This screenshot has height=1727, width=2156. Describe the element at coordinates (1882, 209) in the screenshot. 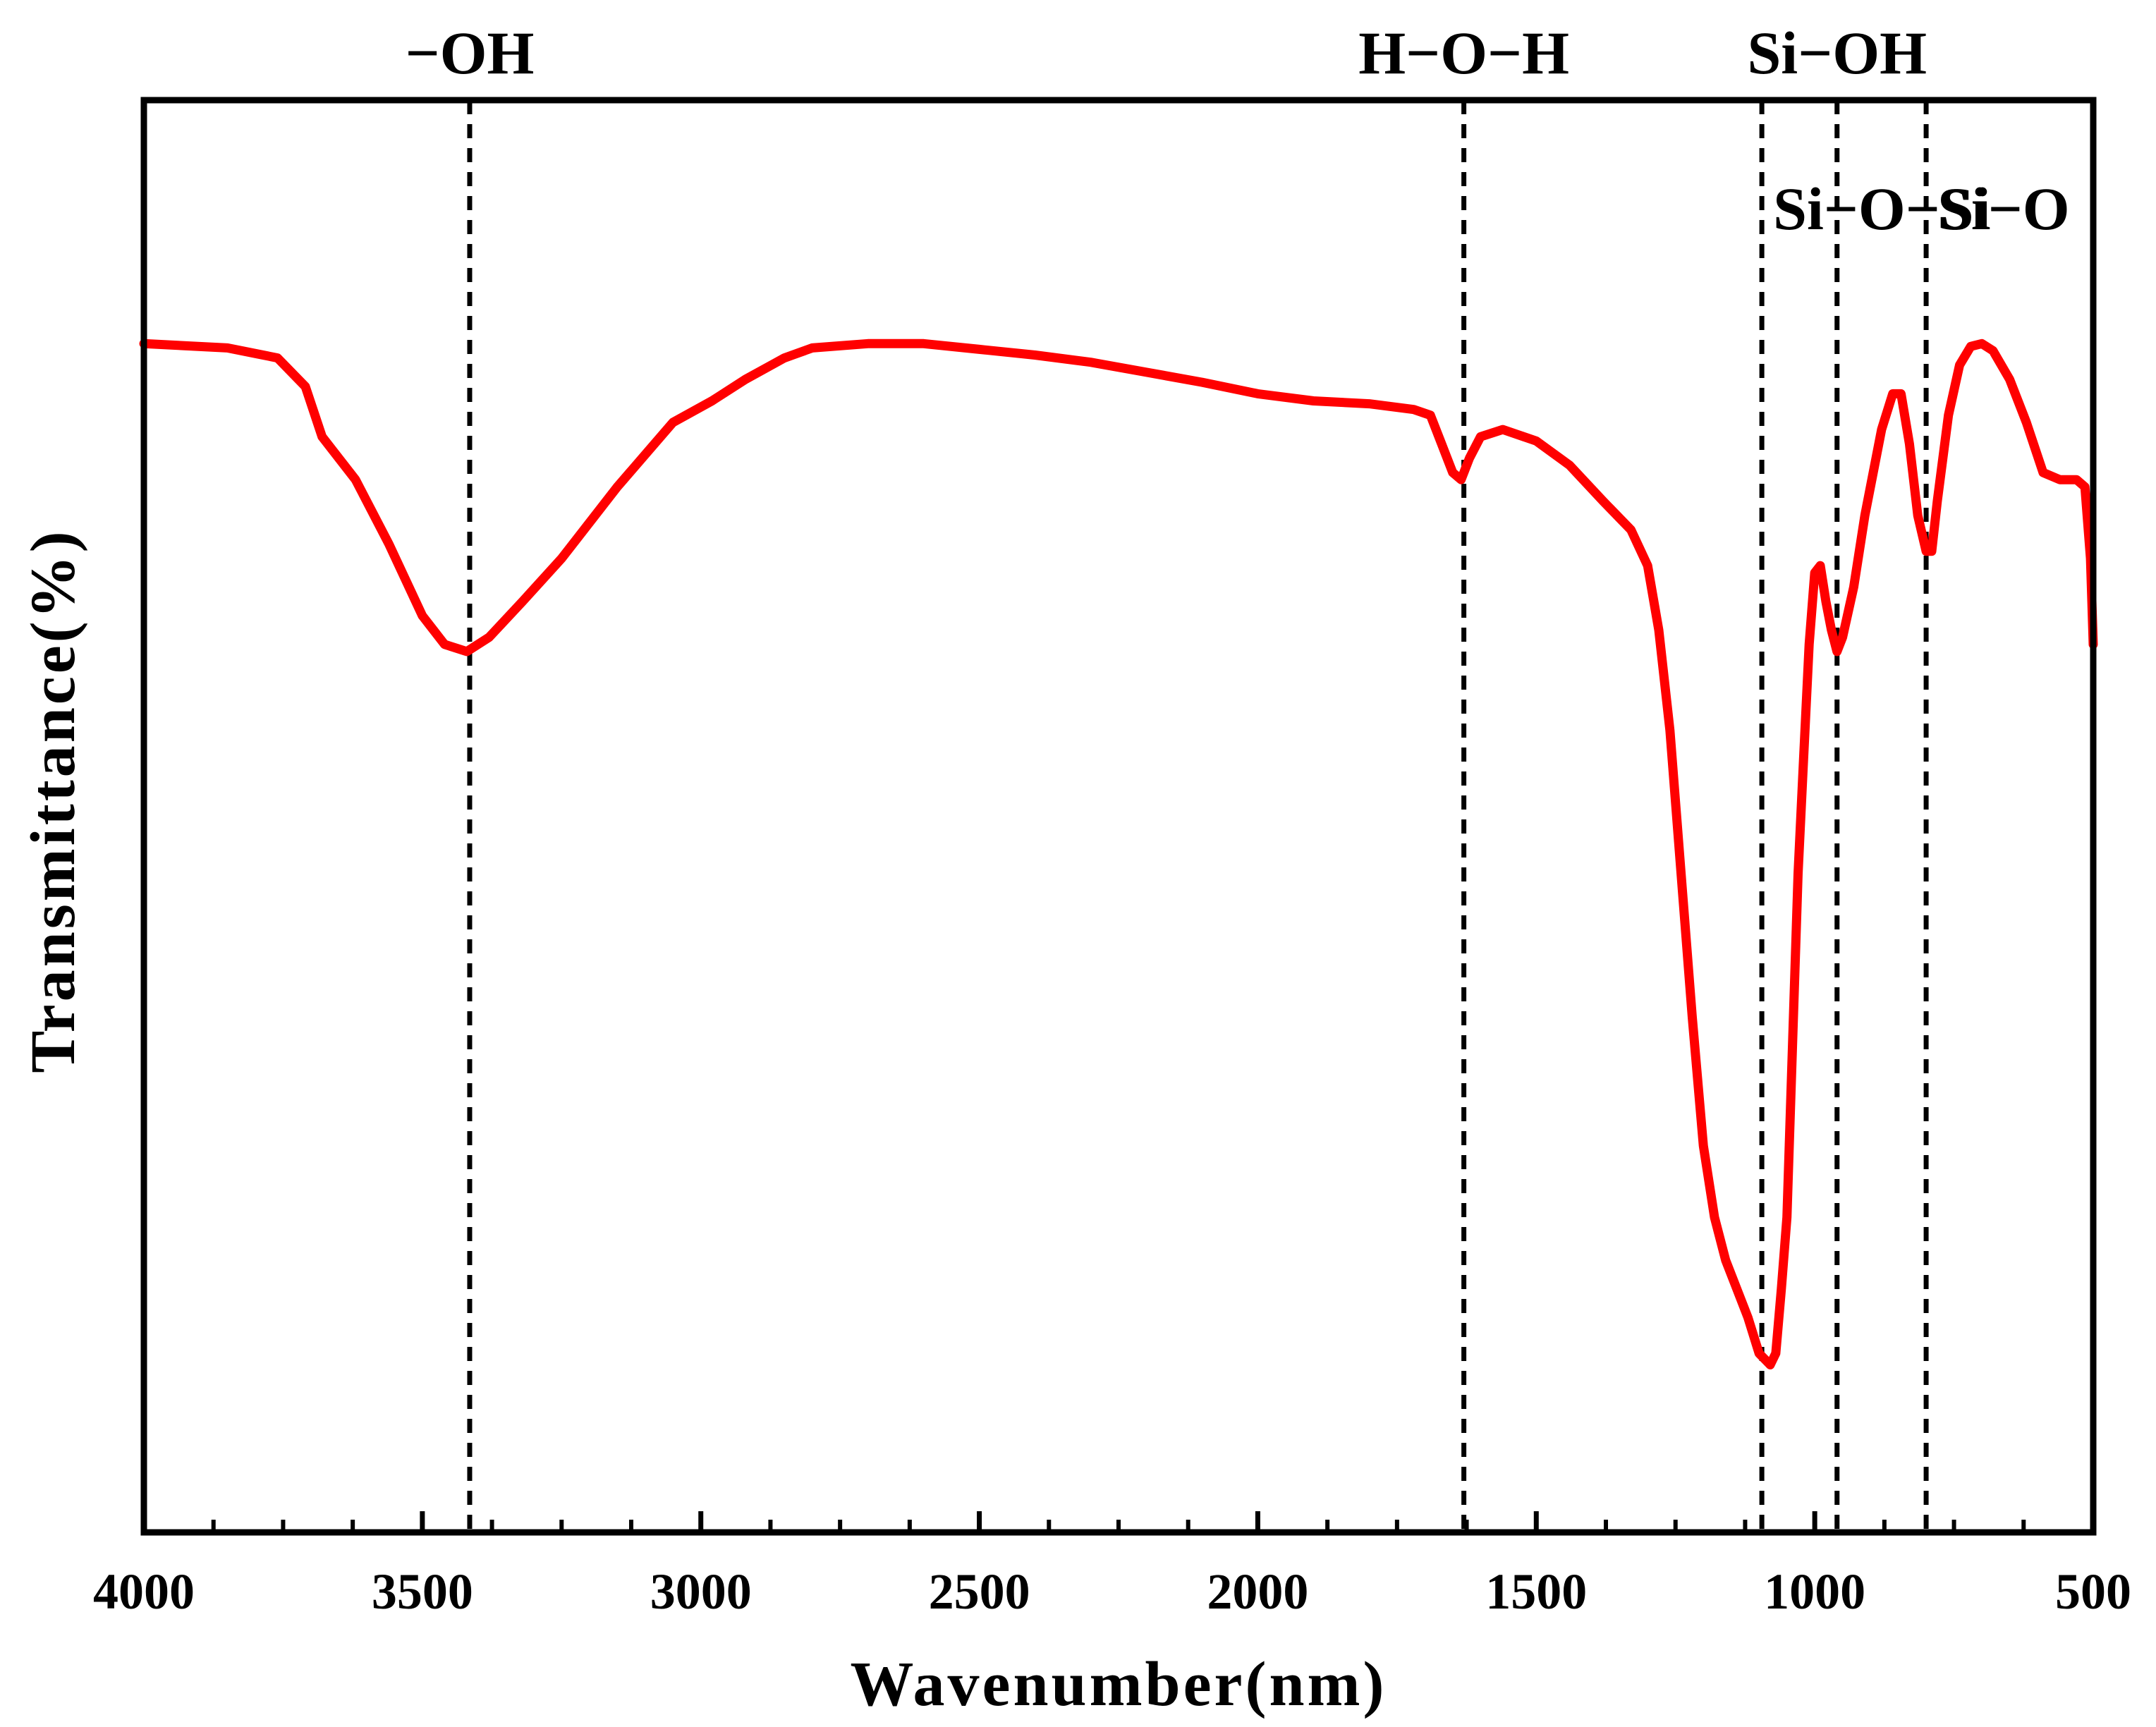

I see `peak-label-2: Si−O−Si` at that location.